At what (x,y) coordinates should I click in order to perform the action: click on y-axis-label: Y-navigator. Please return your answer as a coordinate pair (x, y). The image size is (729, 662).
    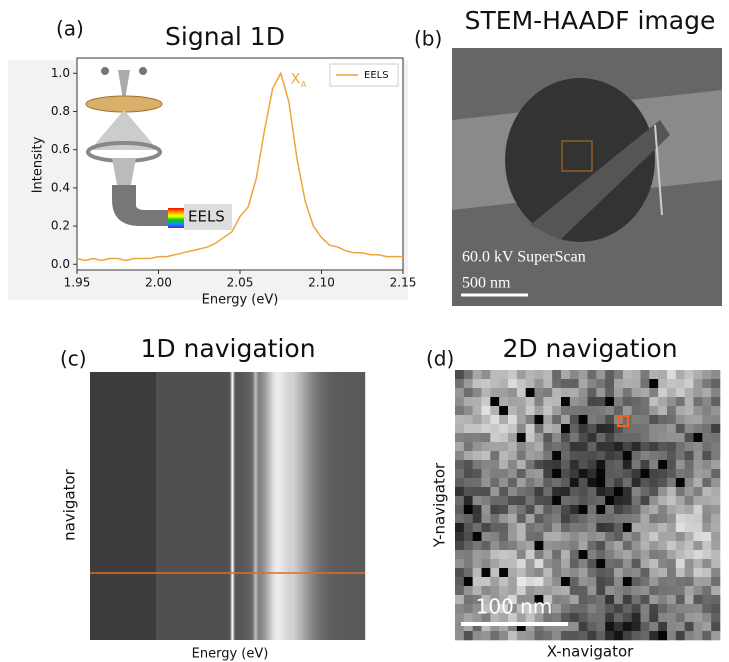
    Looking at the image, I should click on (440, 505).